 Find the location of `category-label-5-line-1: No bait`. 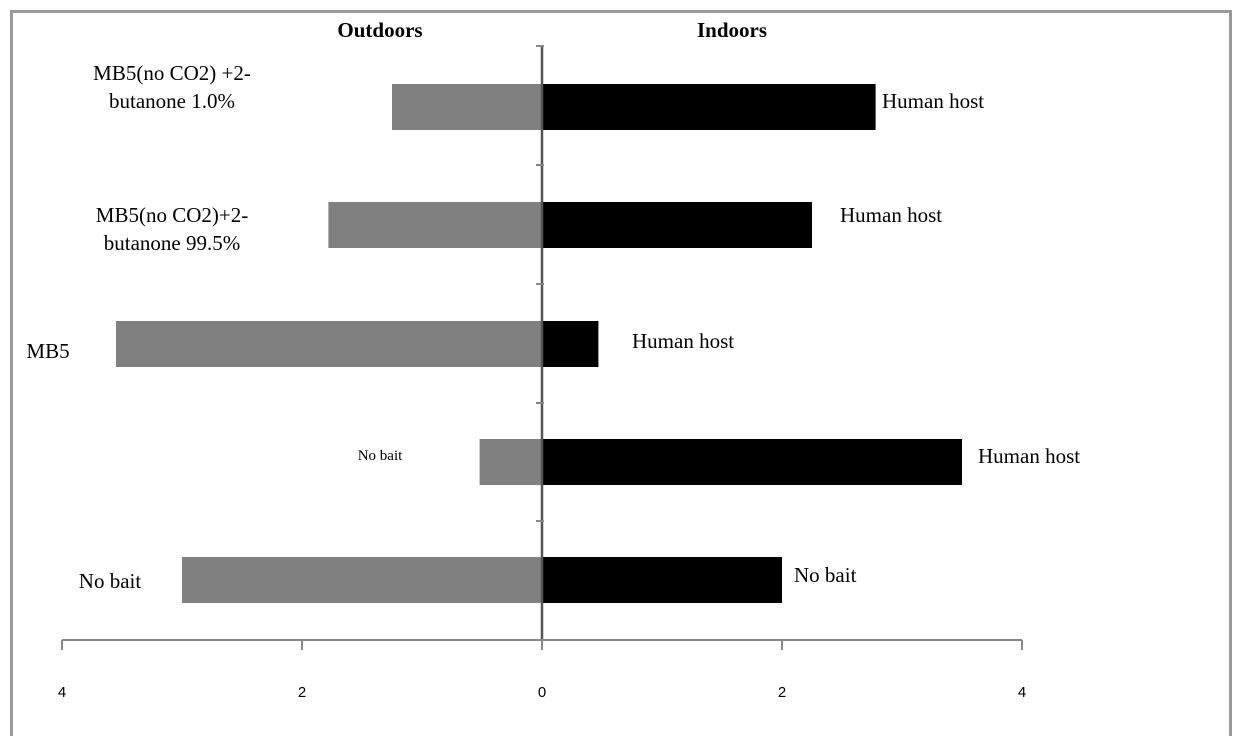

category-label-5-line-1: No bait is located at coordinates (110, 581).